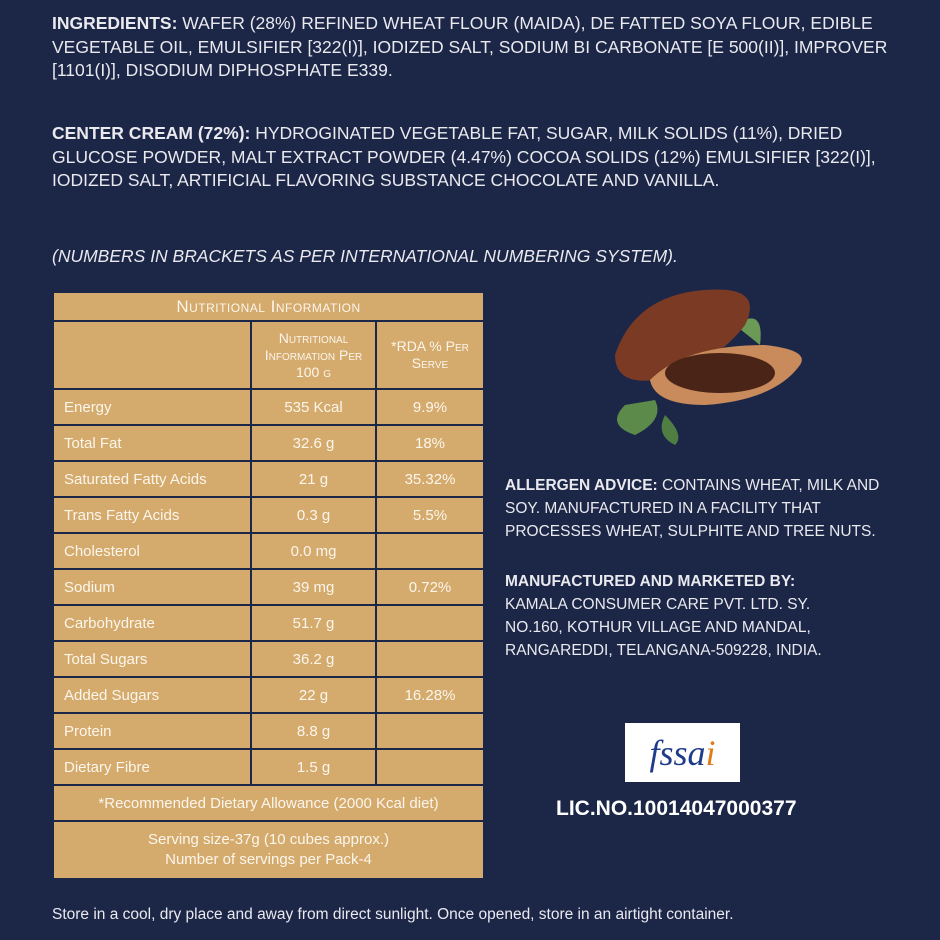  I want to click on table-title: Nutritional Information, so click(268, 306).